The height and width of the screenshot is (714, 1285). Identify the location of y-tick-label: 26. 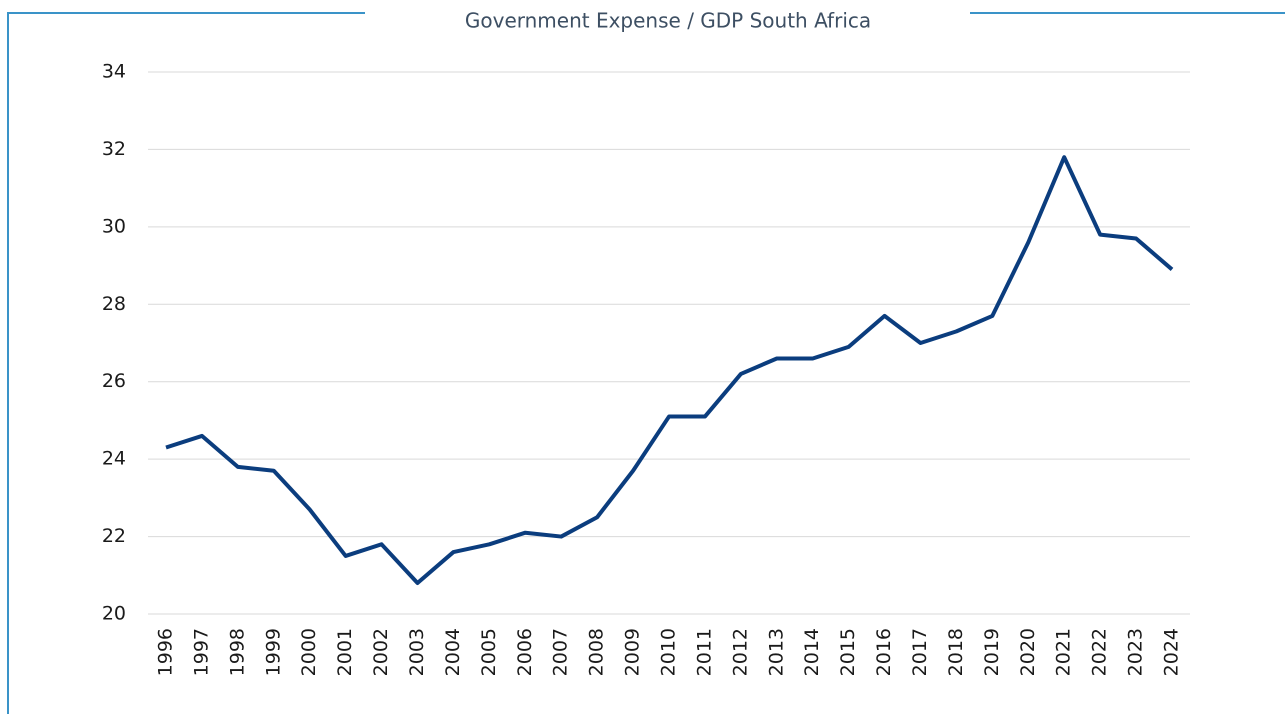
(114, 381).